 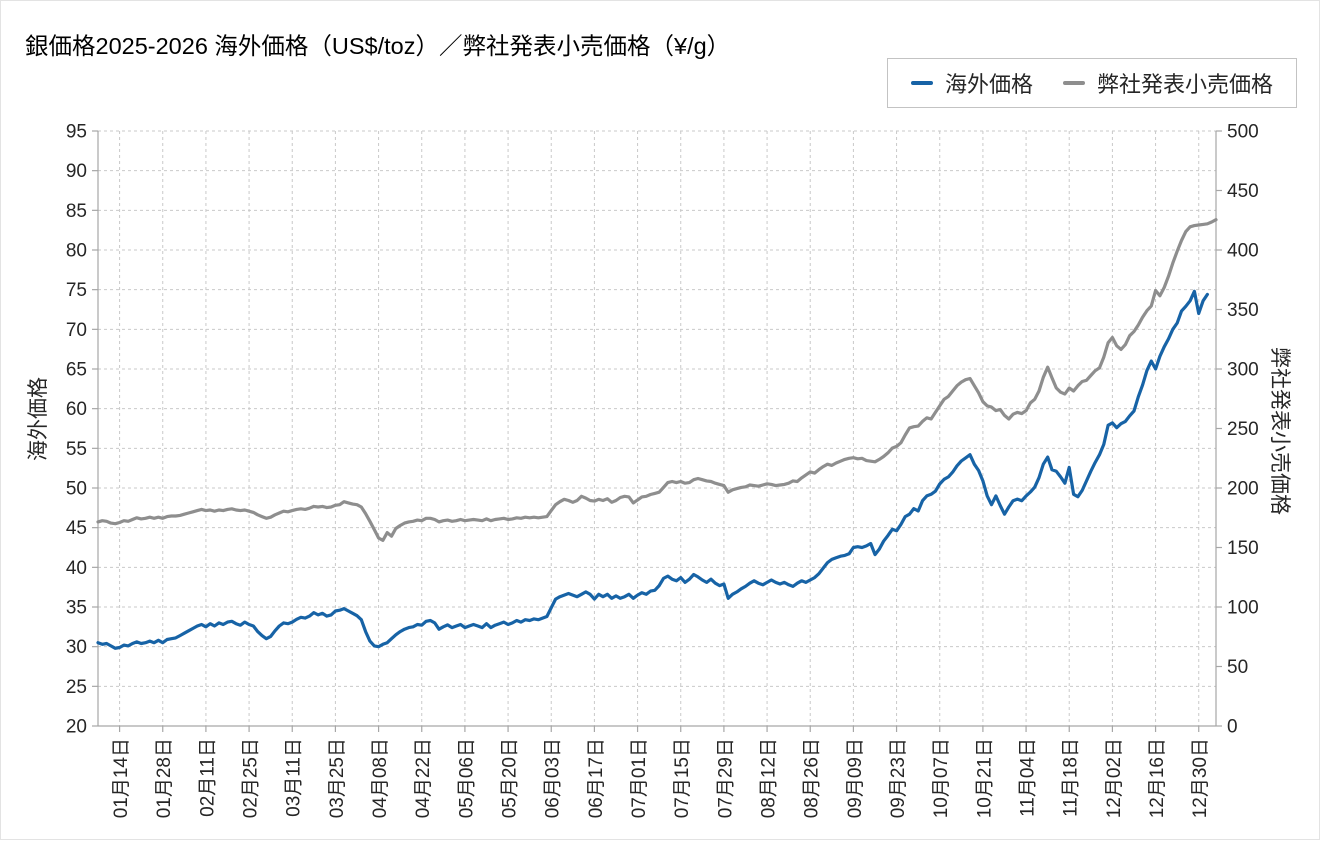 I want to click on chart-title: 銀価格2025-2026 海外価格（US$/toz）／弊社発表小売価格（¥/g）, so click(x=378, y=46).